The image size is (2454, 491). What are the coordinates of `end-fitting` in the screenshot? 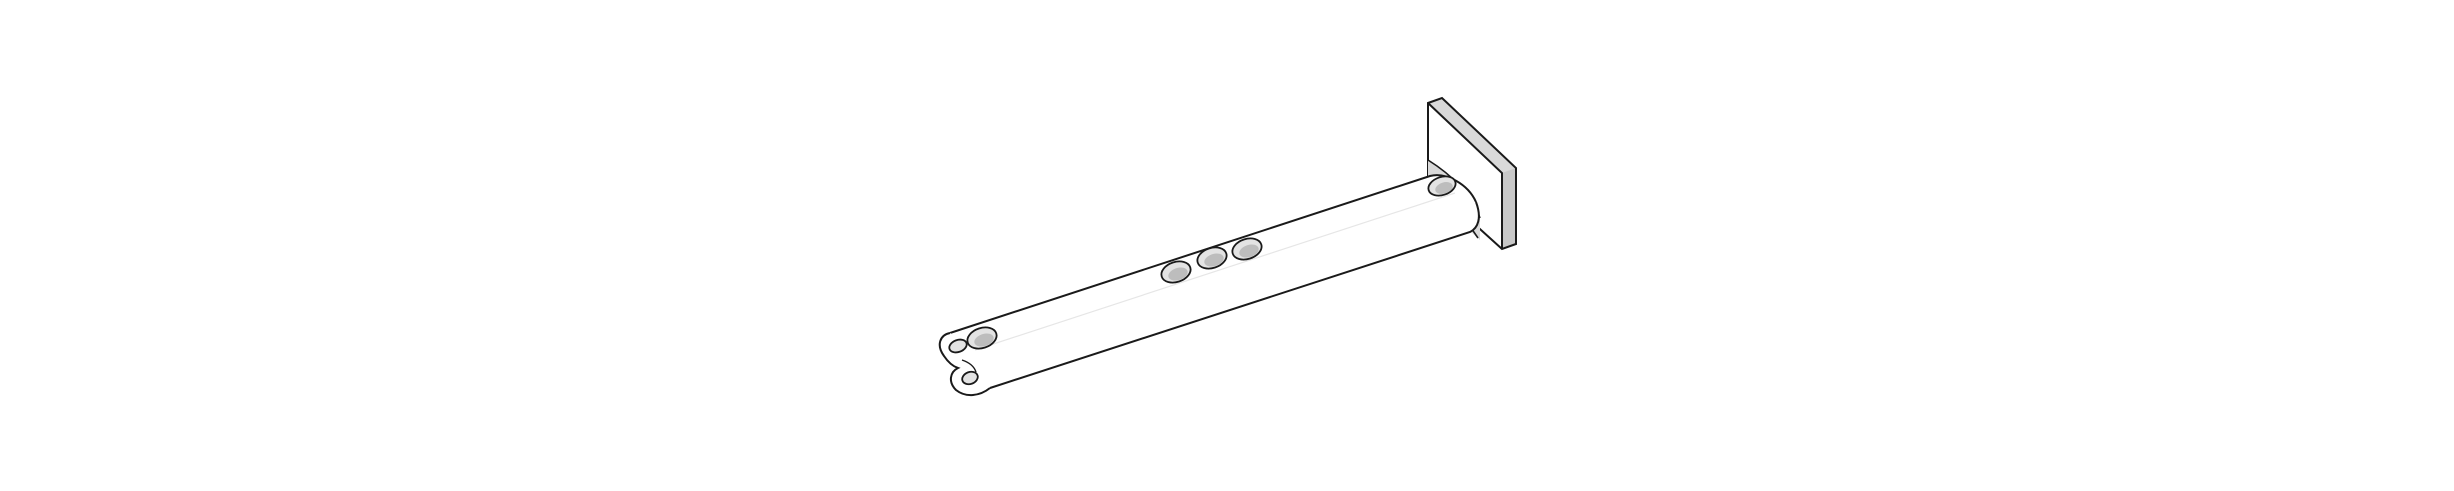 It's located at (964, 364).